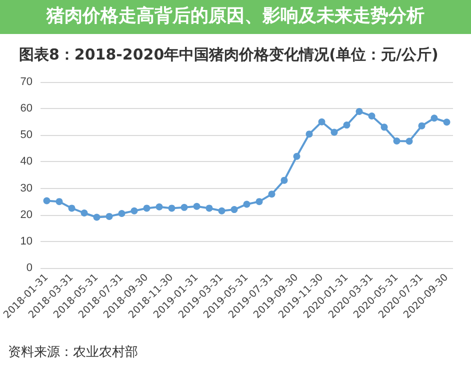  What do you see at coordinates (26, 162) in the screenshot?
I see `y-tick-label: 40` at bounding box center [26, 162].